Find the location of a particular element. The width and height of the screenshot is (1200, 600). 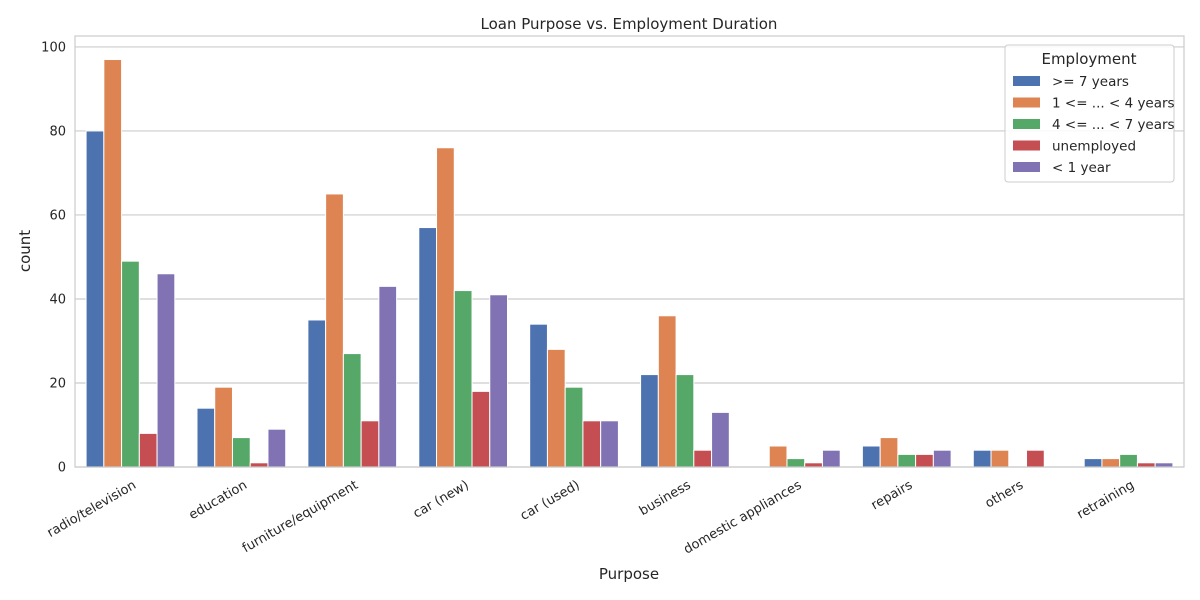

legend-label-7-years: >= 7 years is located at coordinates (1090, 82).